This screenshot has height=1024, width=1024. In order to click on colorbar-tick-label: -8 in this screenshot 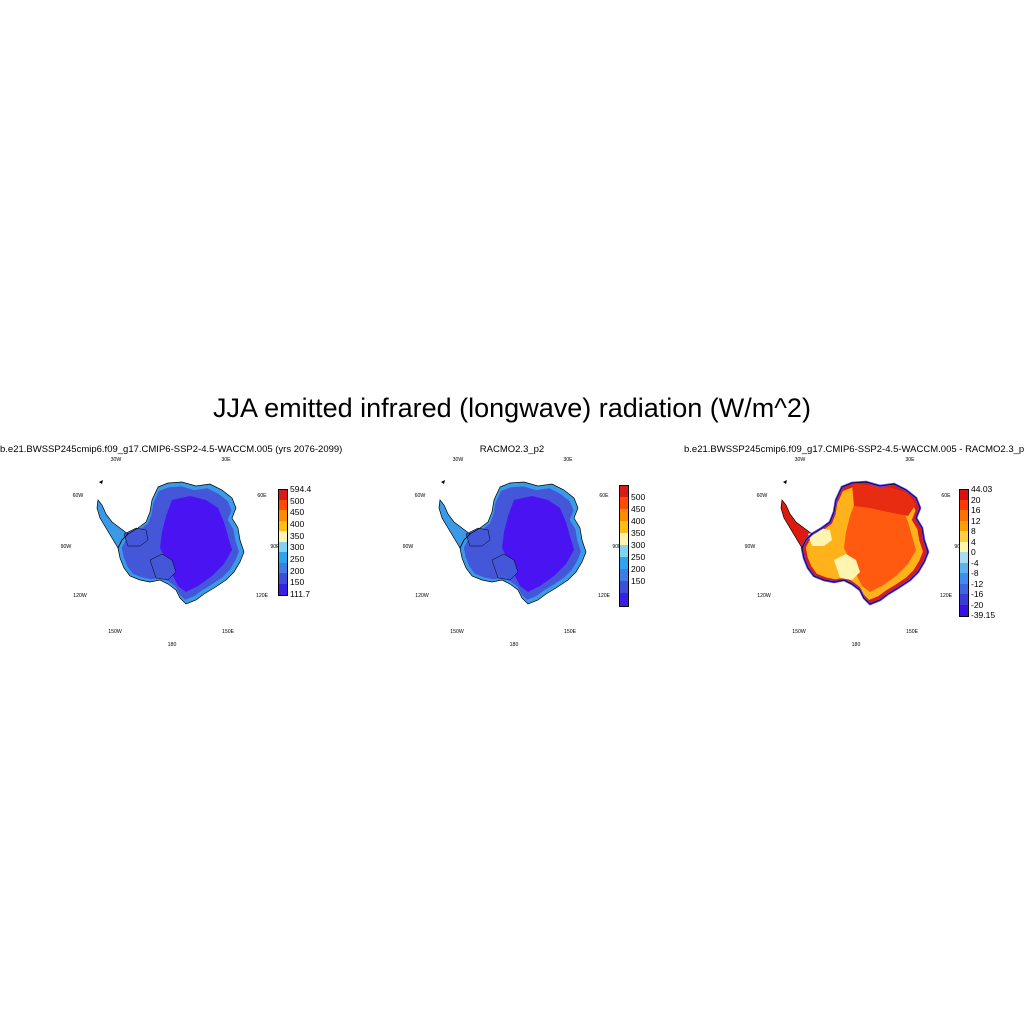, I will do `click(975, 573)`.